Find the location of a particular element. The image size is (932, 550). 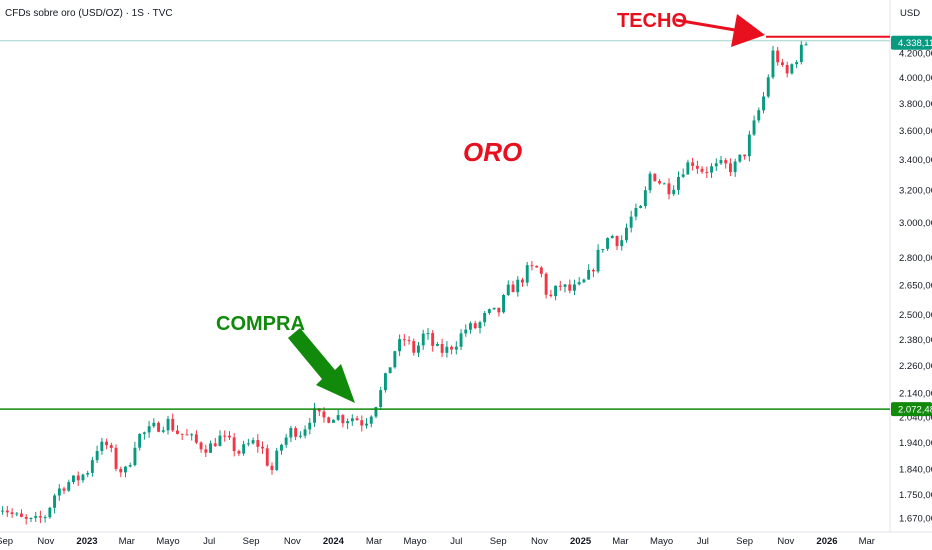

price-tick-label: 4.000,000 is located at coordinates (915, 78).